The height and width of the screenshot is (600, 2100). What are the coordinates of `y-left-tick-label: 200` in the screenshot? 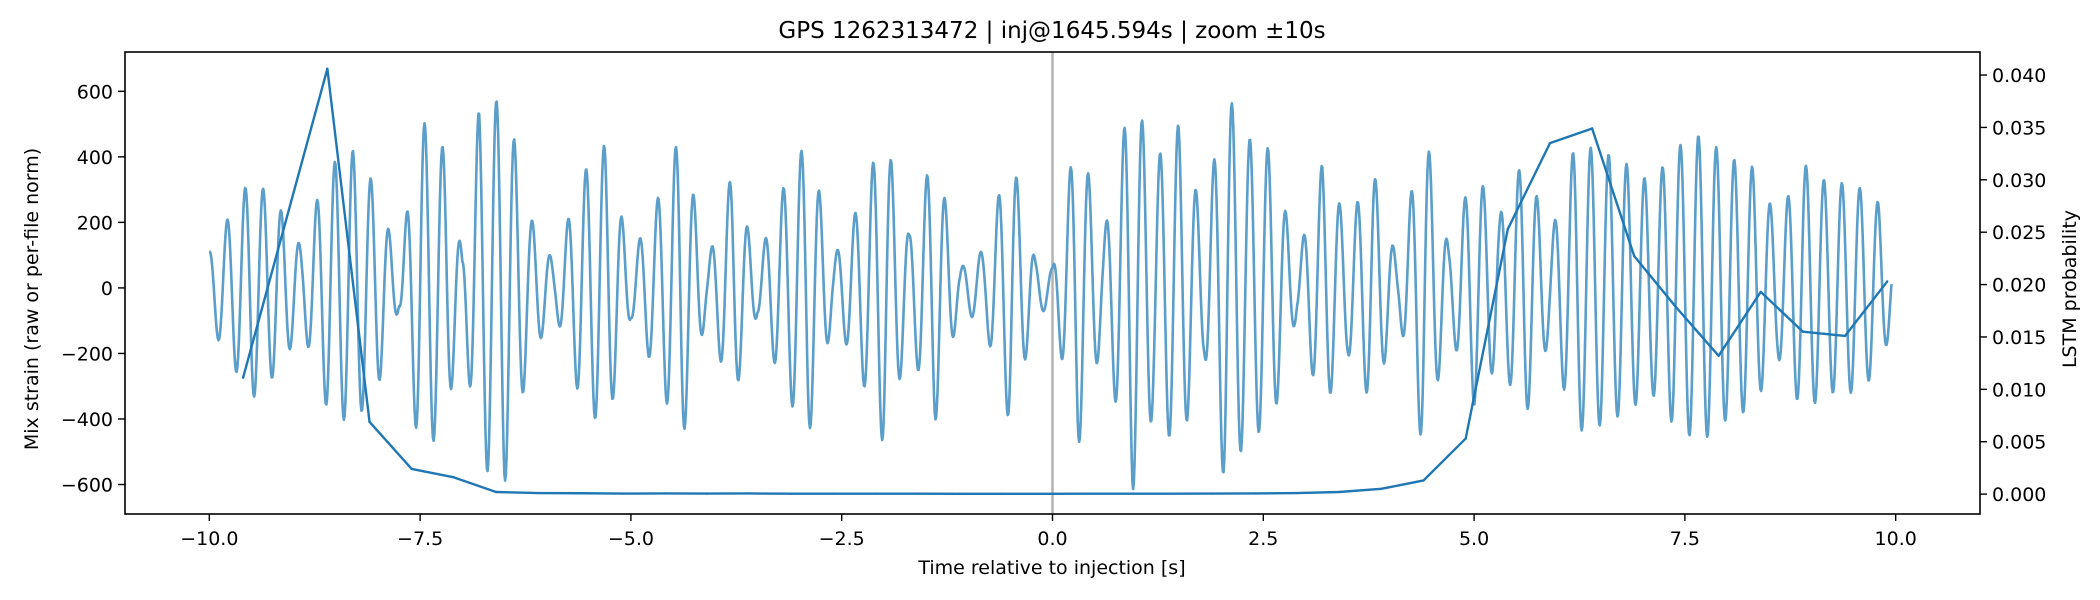 It's located at (95, 223).